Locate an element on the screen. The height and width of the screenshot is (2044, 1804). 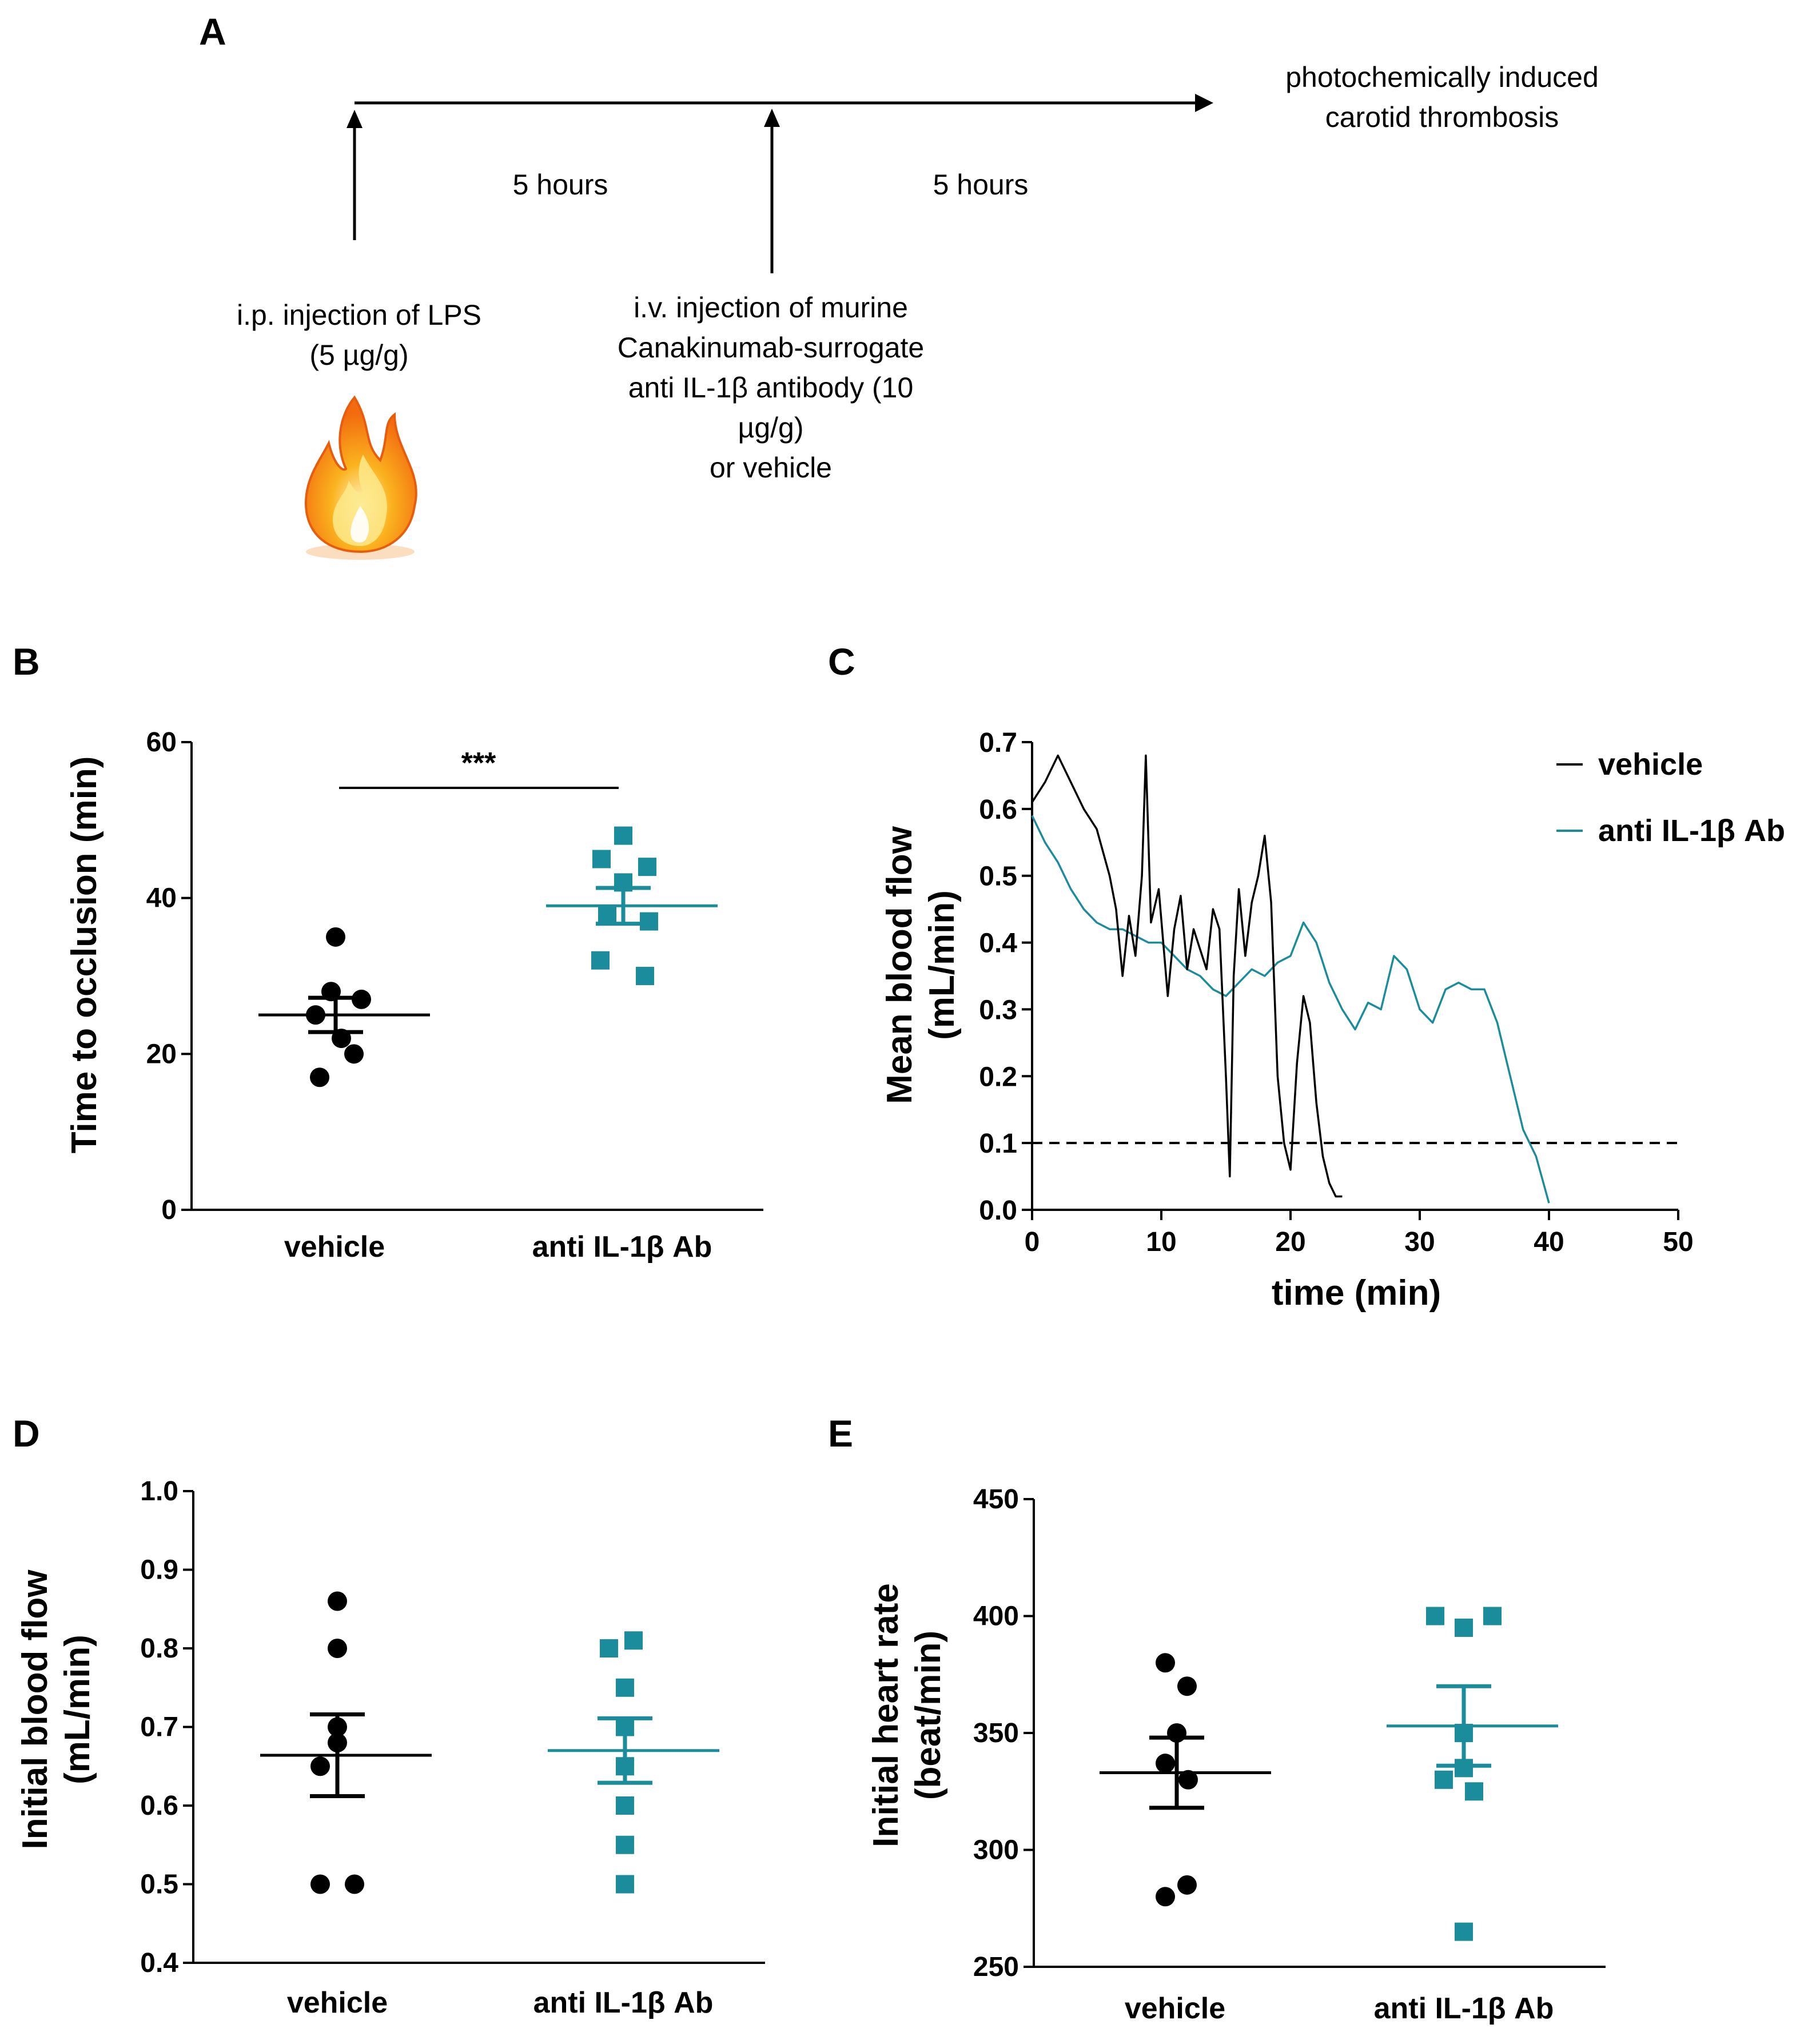
panel-d-y-tick-label: 0.7 is located at coordinates (159, 1727).